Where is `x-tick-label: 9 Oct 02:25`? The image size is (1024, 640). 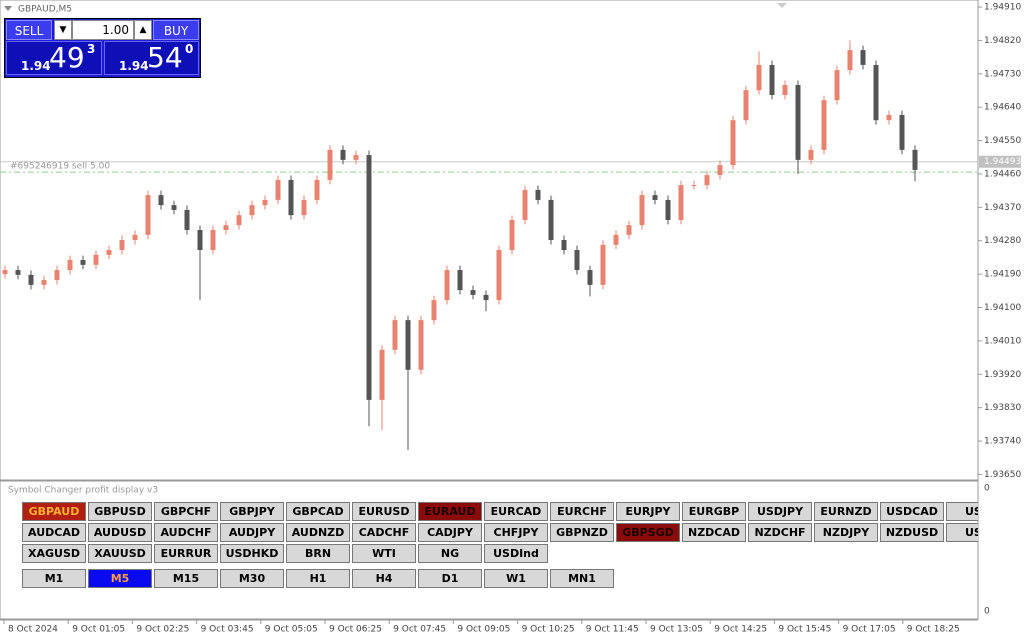 x-tick-label: 9 Oct 02:25 is located at coordinates (162, 630).